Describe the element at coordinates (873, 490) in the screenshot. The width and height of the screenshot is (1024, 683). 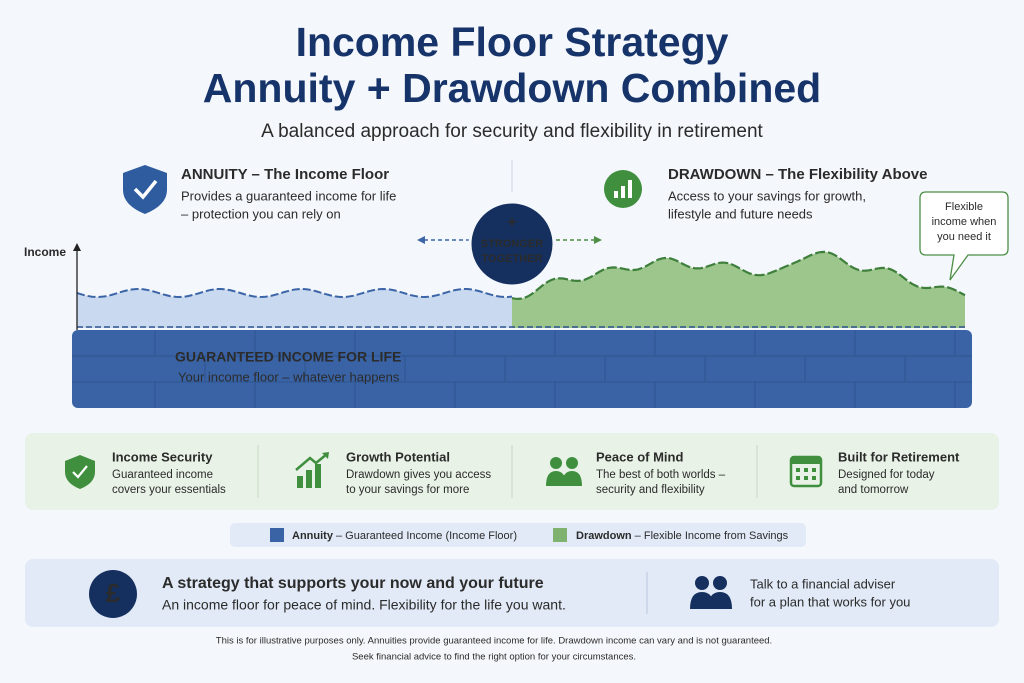
I see `feature-text: and tomorrow` at that location.